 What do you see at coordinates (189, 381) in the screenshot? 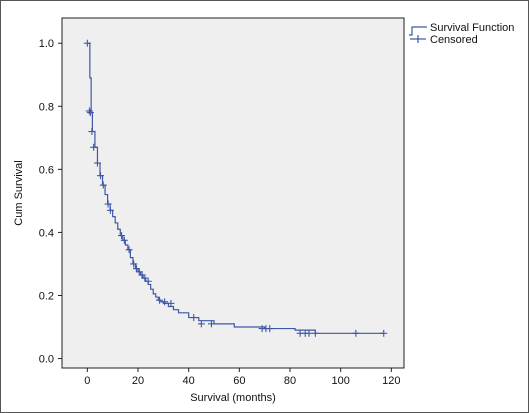
I see `x-tick-label: 40` at bounding box center [189, 381].